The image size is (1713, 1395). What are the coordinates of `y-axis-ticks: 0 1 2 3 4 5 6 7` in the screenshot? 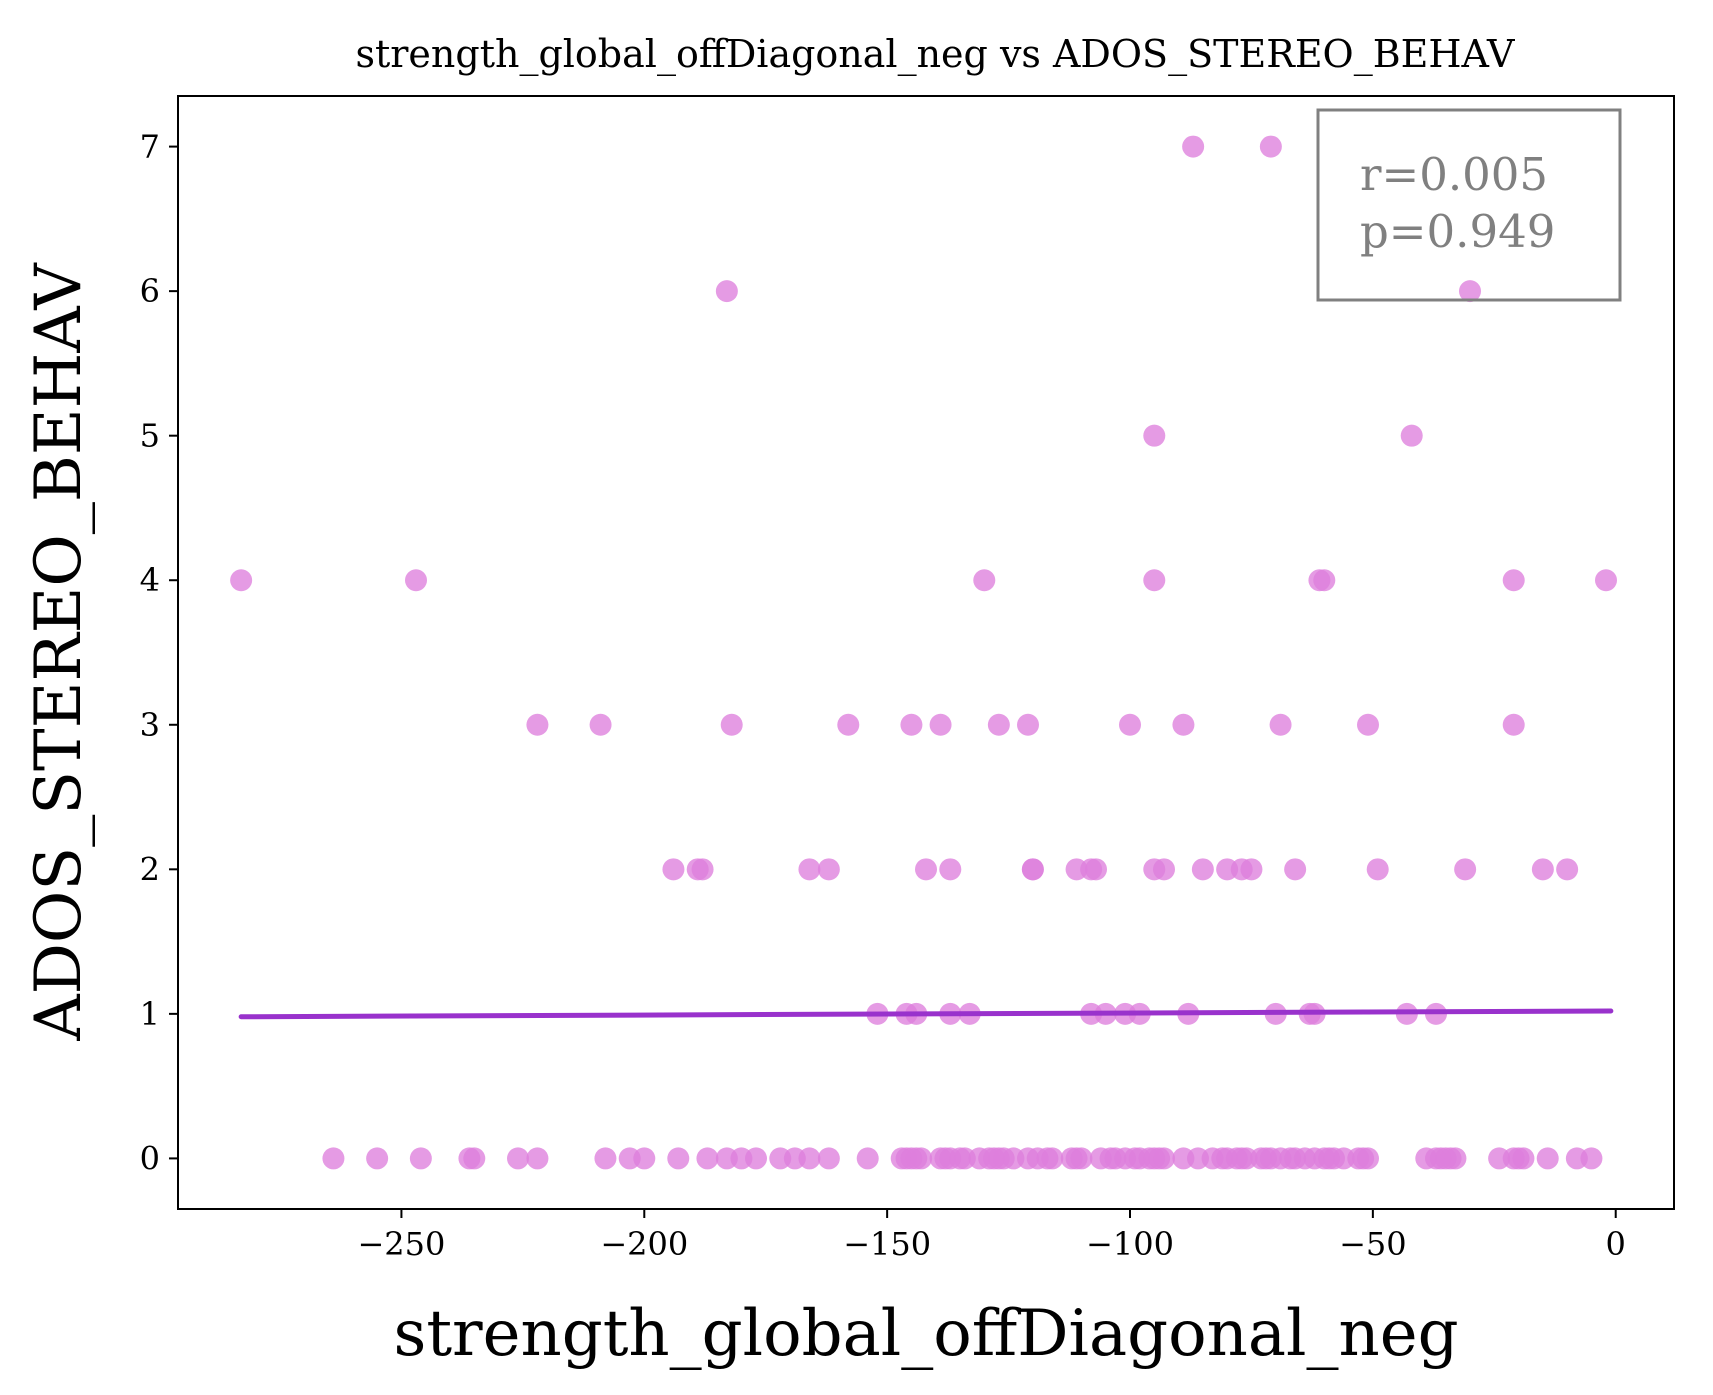 It's located at (159, 652).